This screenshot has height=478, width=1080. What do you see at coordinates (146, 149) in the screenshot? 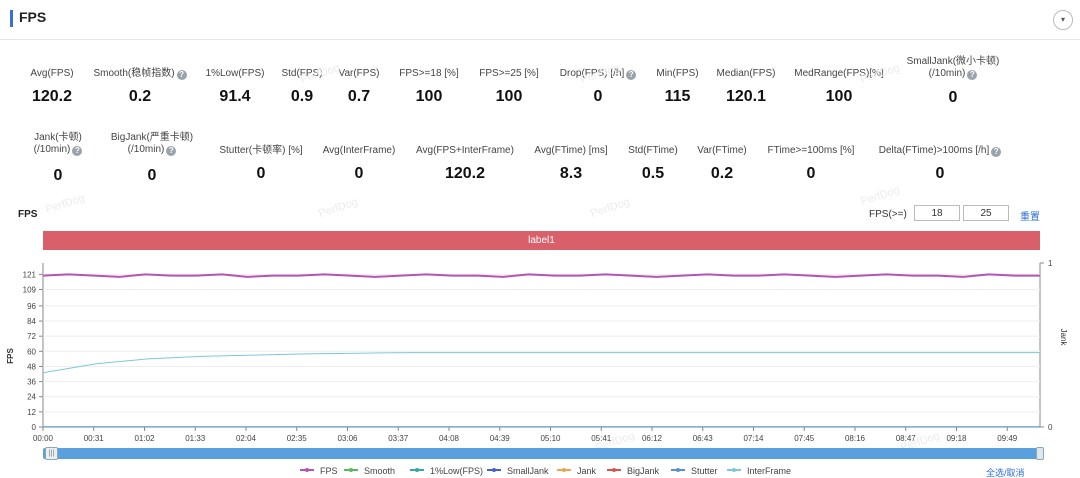
I see `metric-label-sub: (/10min)` at bounding box center [146, 149].